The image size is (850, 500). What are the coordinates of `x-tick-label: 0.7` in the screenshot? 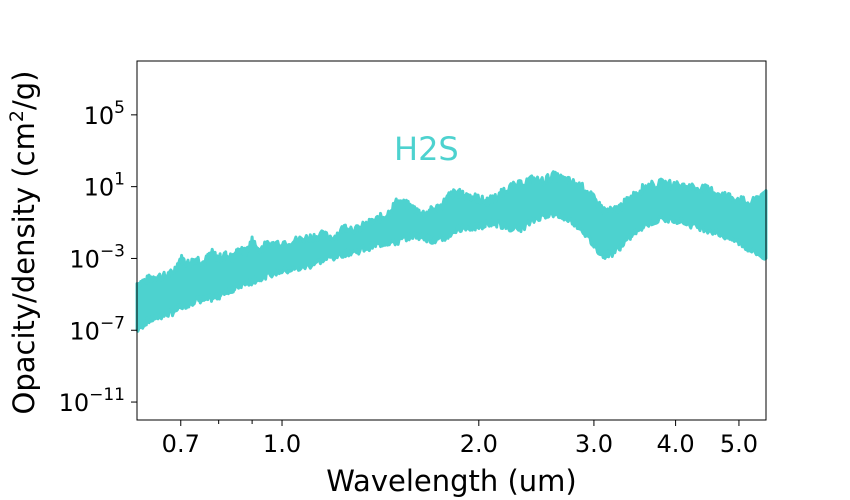 It's located at (181, 444).